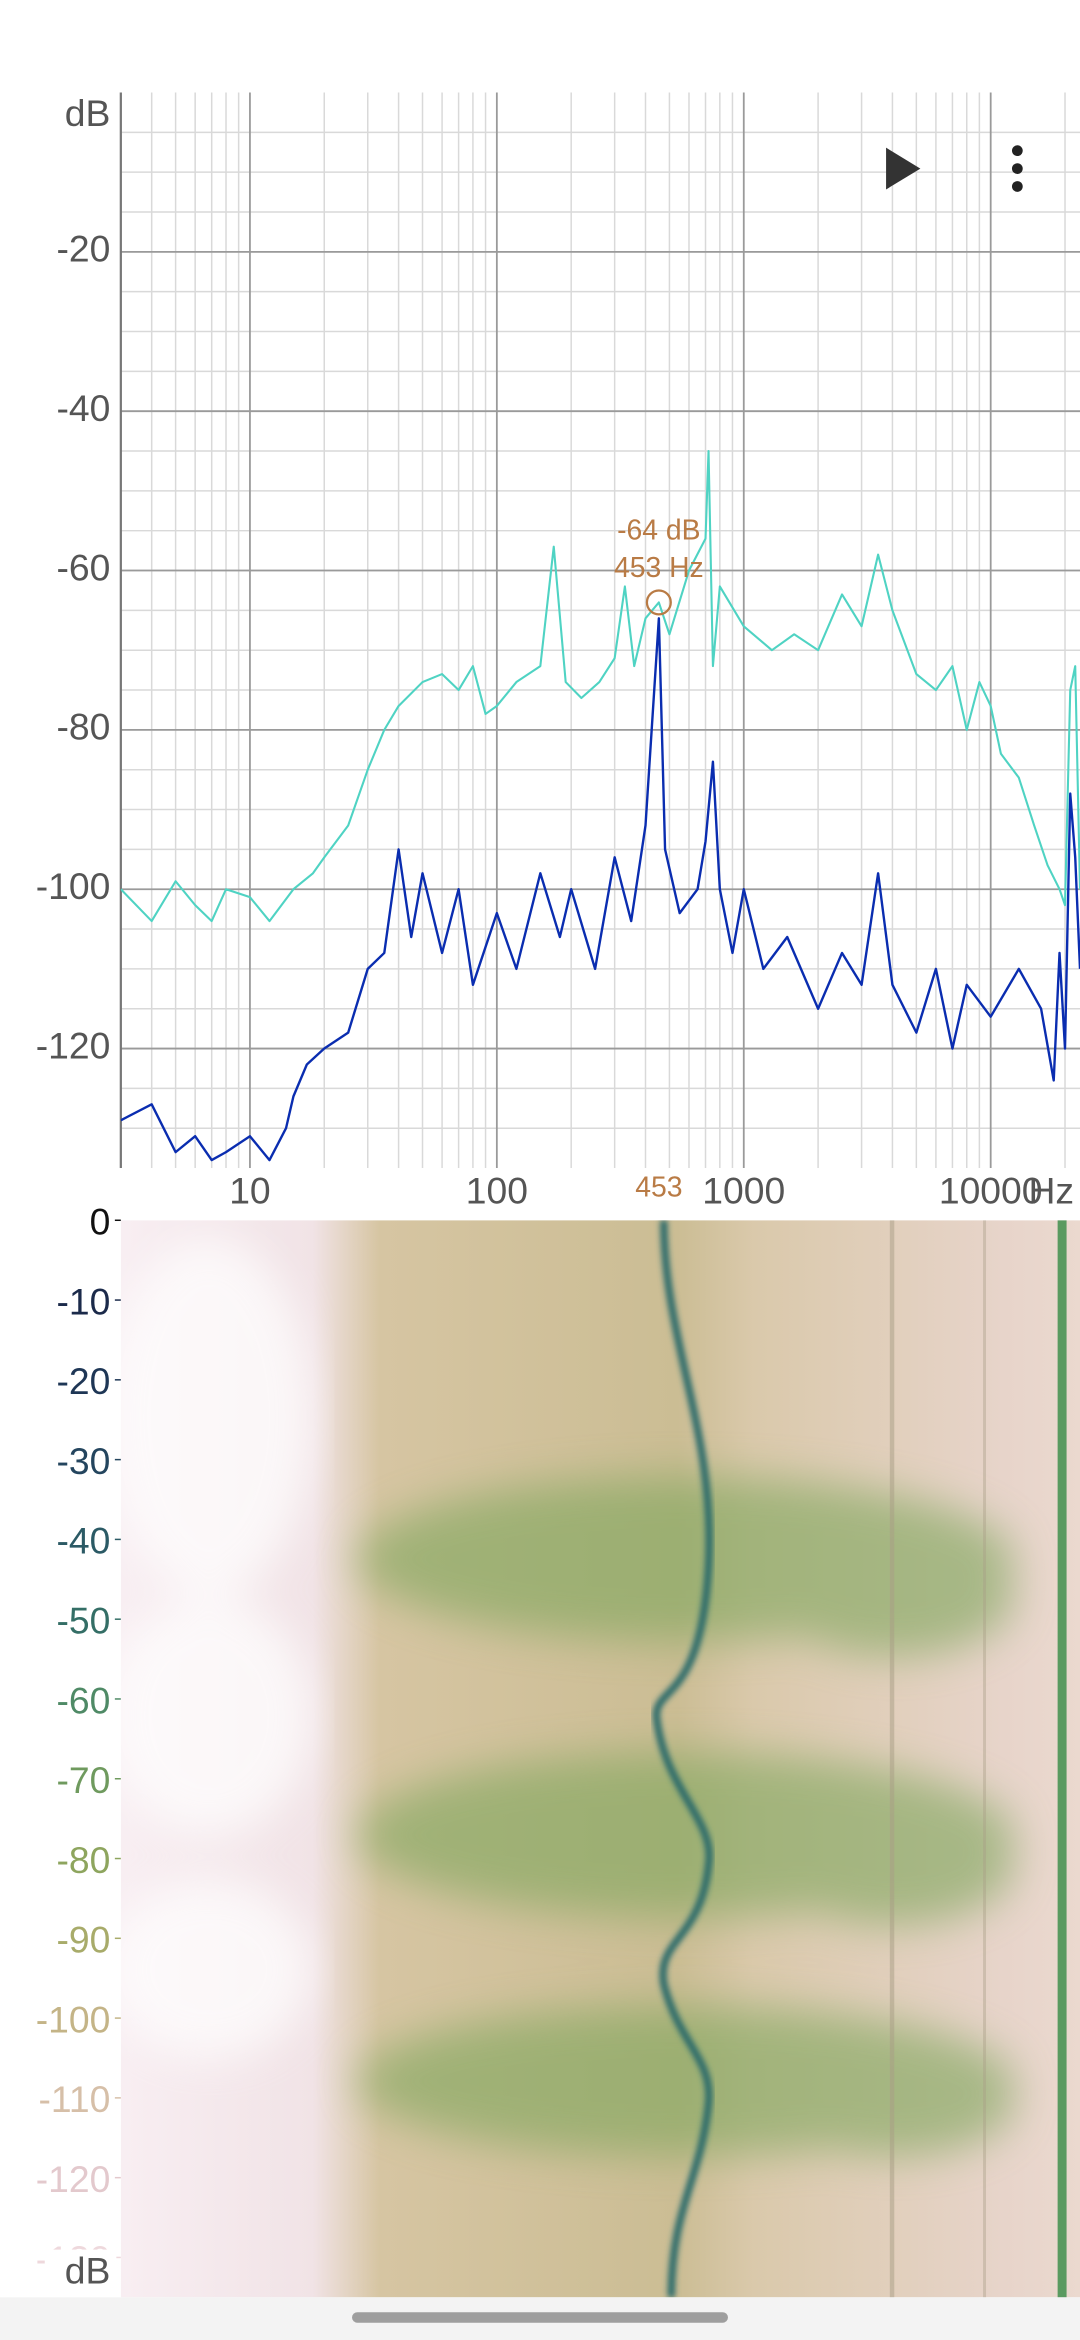  What do you see at coordinates (658, 602) in the screenshot?
I see `cursor-marker` at bounding box center [658, 602].